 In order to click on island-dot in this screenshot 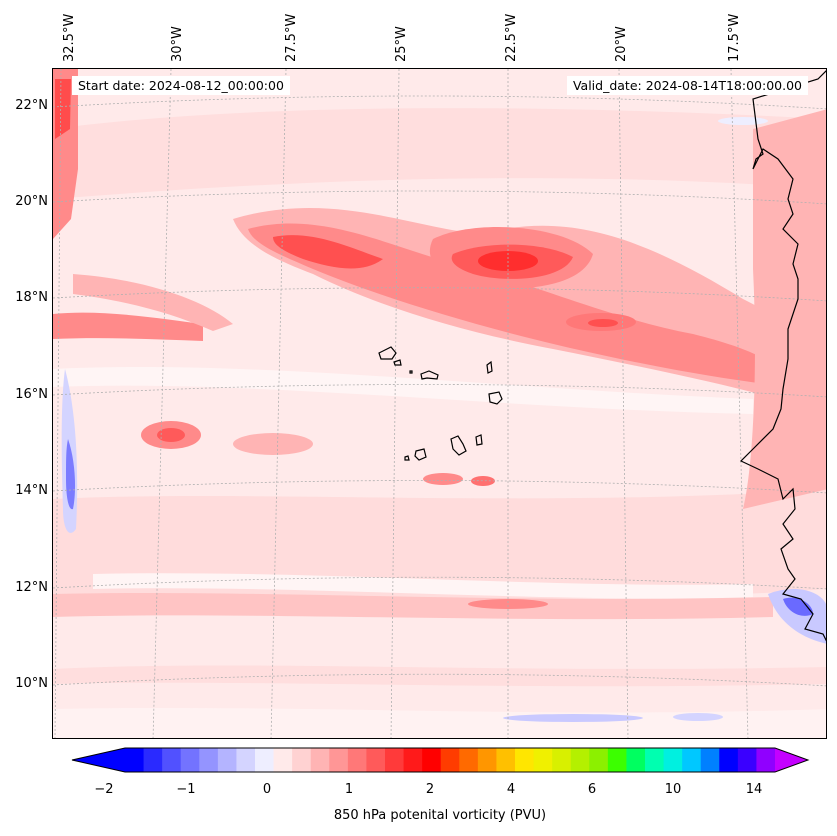, I will do `click(411, 372)`.